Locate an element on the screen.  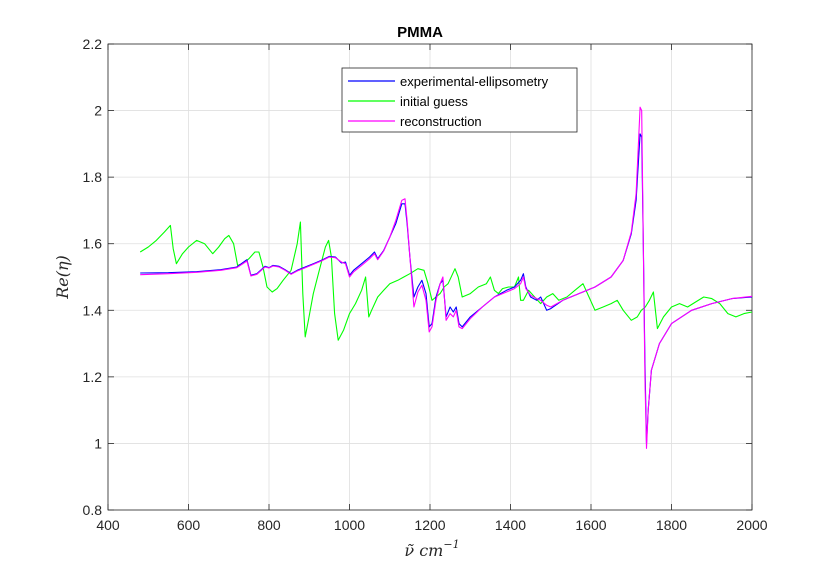
x-tick-label: 400 is located at coordinates (108, 525).